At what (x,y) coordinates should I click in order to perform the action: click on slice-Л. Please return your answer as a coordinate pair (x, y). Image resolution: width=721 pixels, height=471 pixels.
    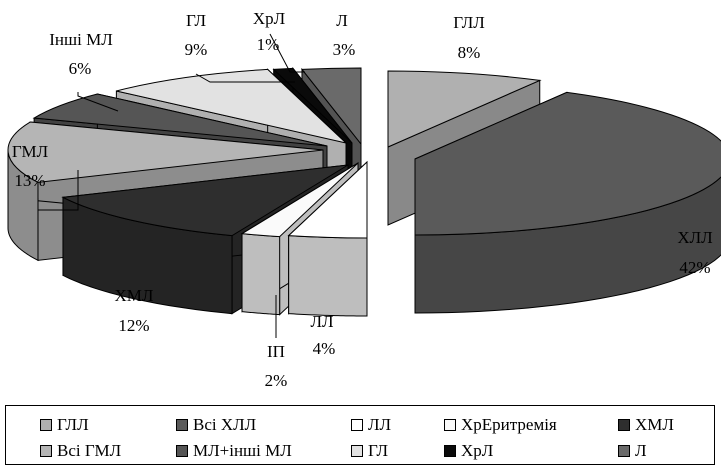
    Looking at the image, I should click on (331, 106).